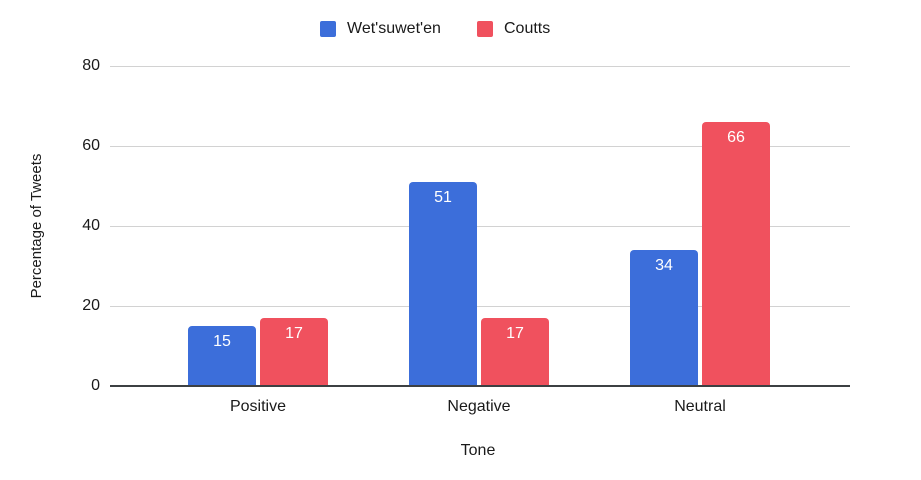  Describe the element at coordinates (443, 284) in the screenshot. I see `bar-negative-series0` at that location.